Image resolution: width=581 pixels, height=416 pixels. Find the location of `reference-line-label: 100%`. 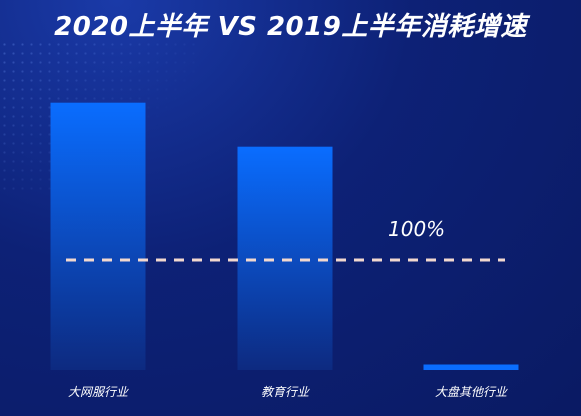

reference-line-label: 100% is located at coordinates (416, 229).